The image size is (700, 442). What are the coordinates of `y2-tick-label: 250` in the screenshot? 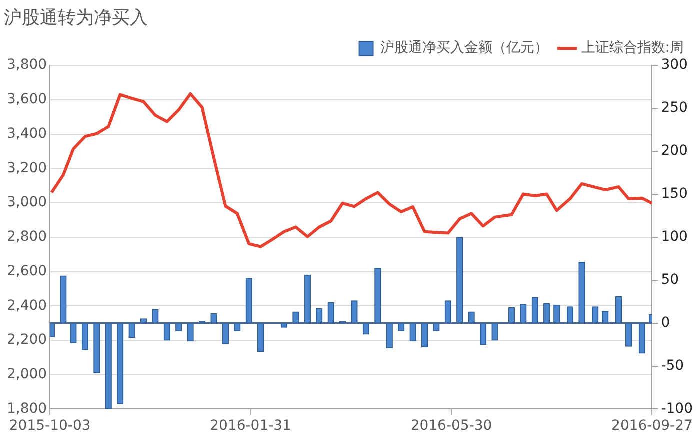 It's located at (674, 108).